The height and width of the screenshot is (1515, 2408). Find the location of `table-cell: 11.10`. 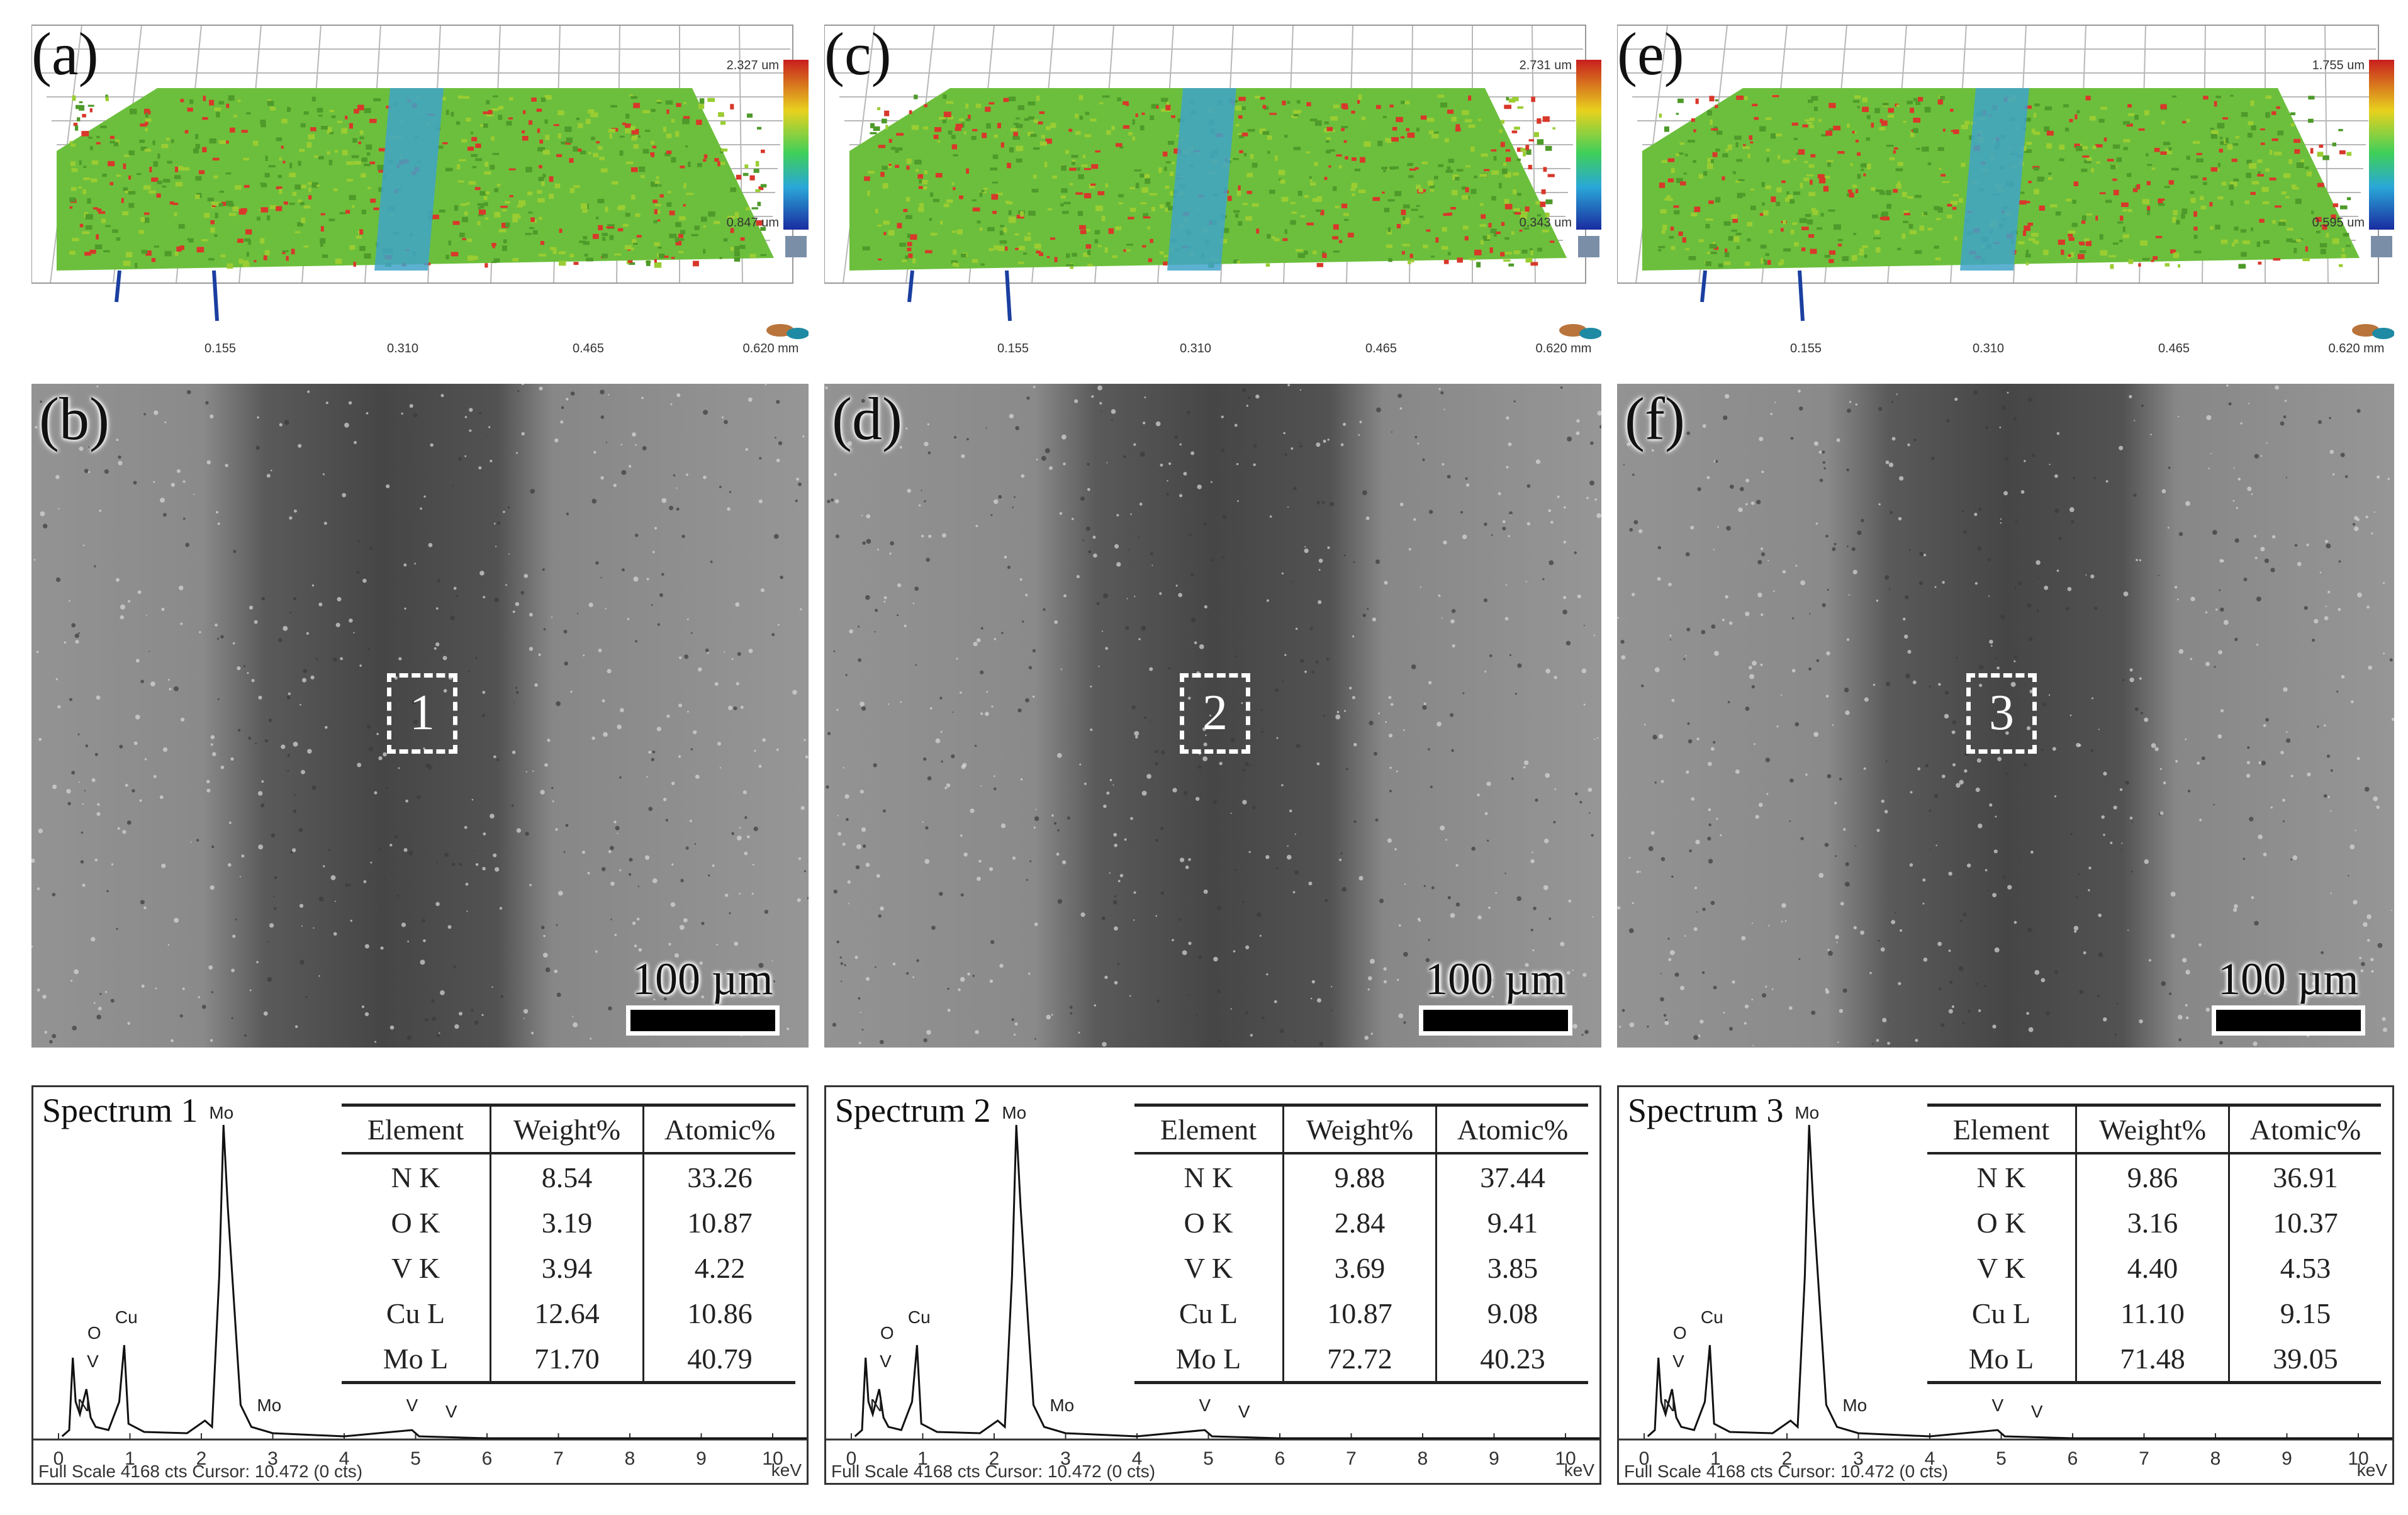

table-cell: 11.10 is located at coordinates (2153, 1313).